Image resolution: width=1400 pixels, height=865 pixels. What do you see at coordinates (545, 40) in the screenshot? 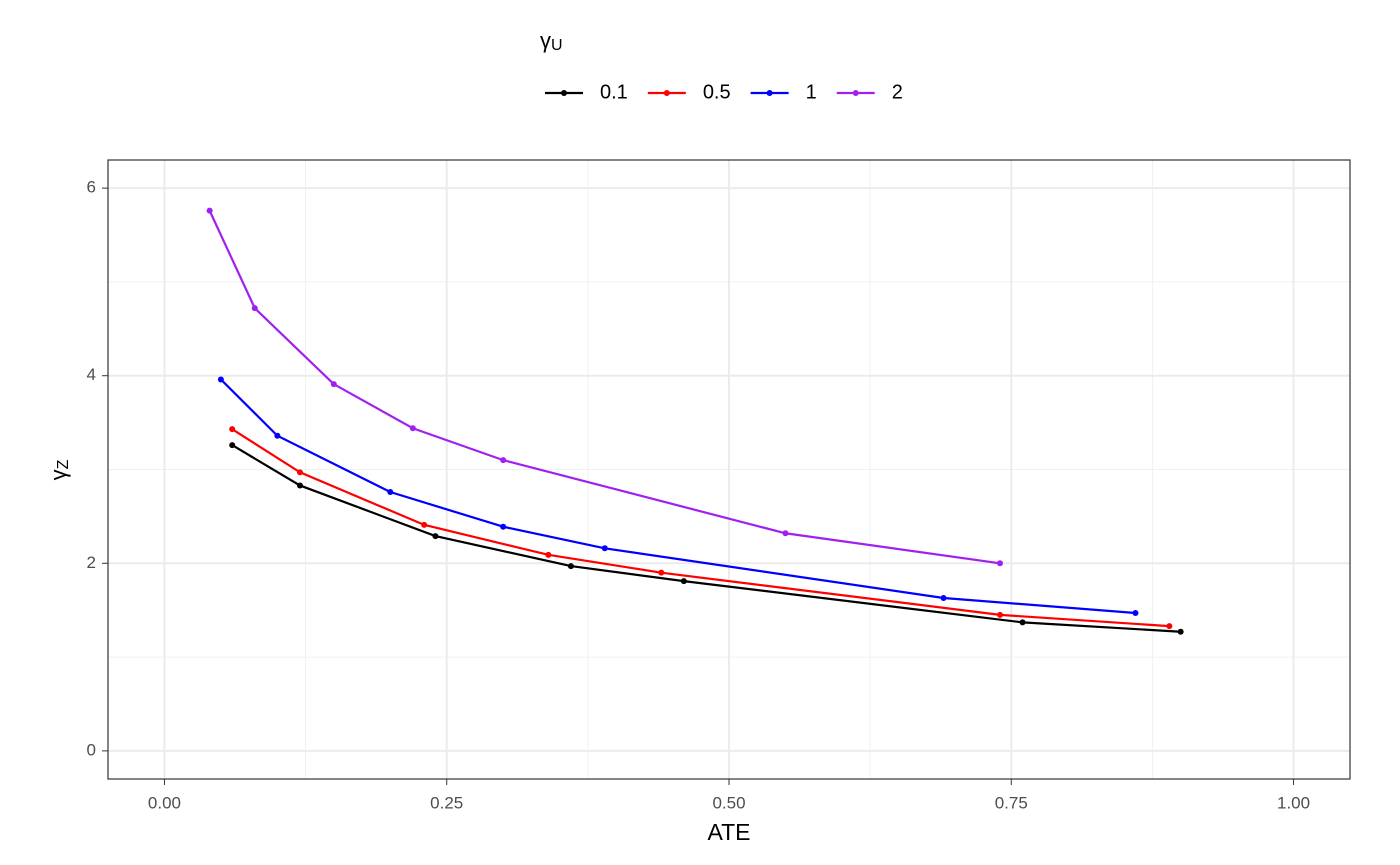
I see `legend-title-symbol: γ` at bounding box center [545, 40].